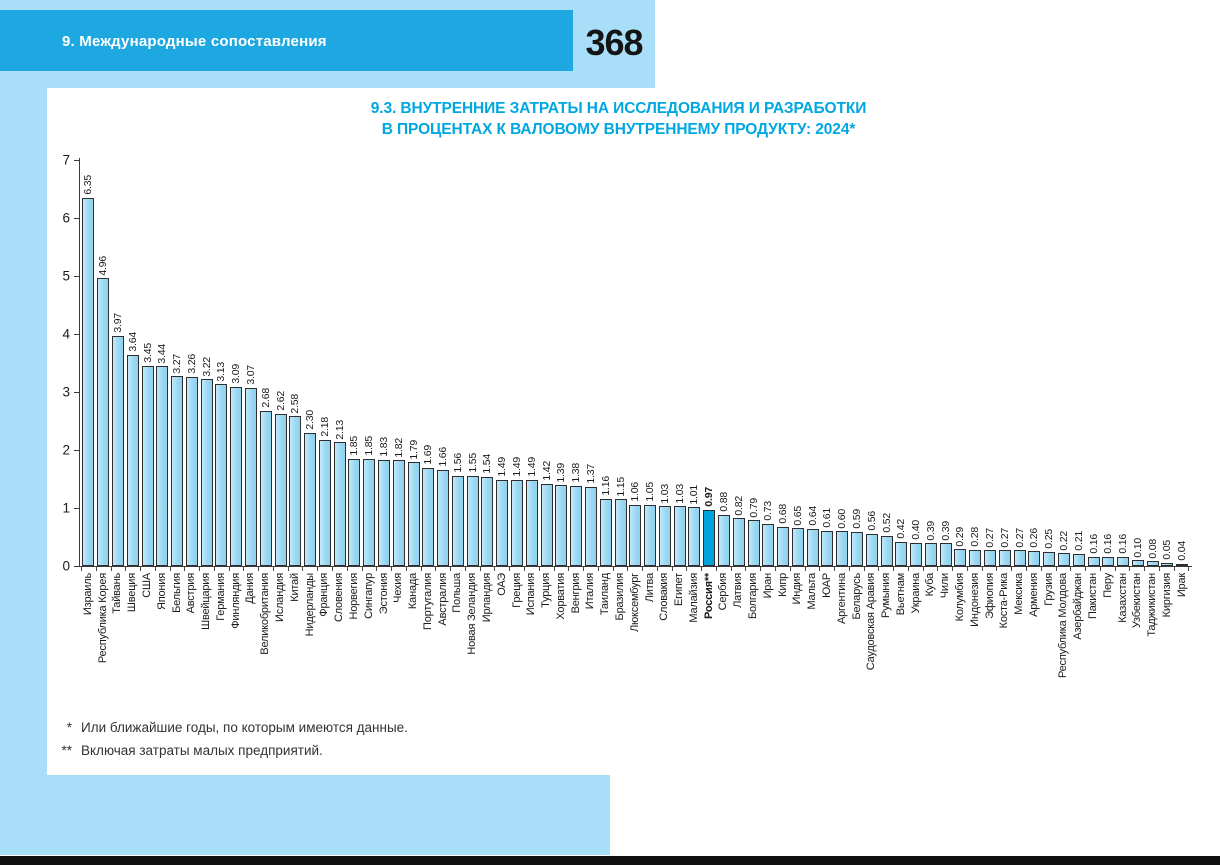 Image resolution: width=1220 pixels, height=865 pixels. What do you see at coordinates (442, 599) in the screenshot?
I see `category-label: Австралия` at bounding box center [442, 599].